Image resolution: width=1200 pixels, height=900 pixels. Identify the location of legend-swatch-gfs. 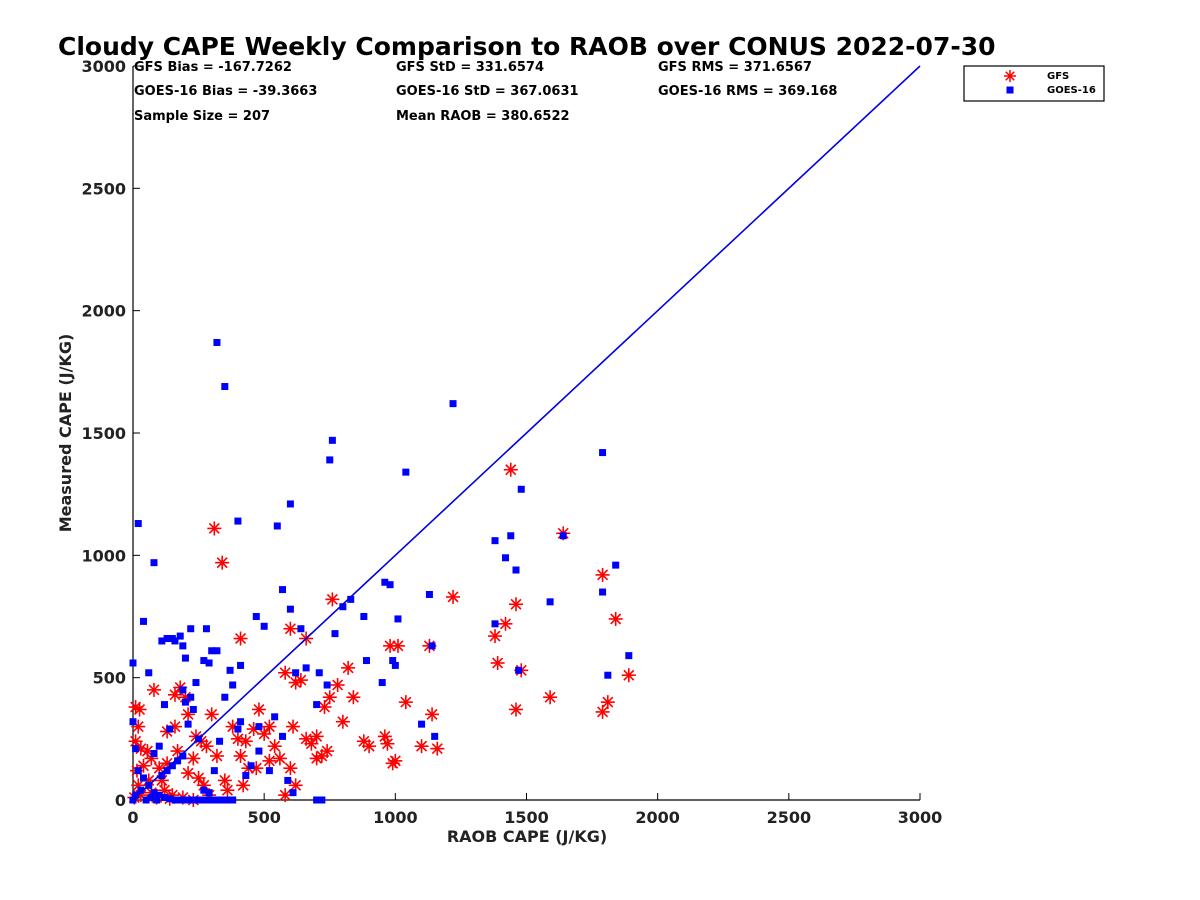
(1010, 76).